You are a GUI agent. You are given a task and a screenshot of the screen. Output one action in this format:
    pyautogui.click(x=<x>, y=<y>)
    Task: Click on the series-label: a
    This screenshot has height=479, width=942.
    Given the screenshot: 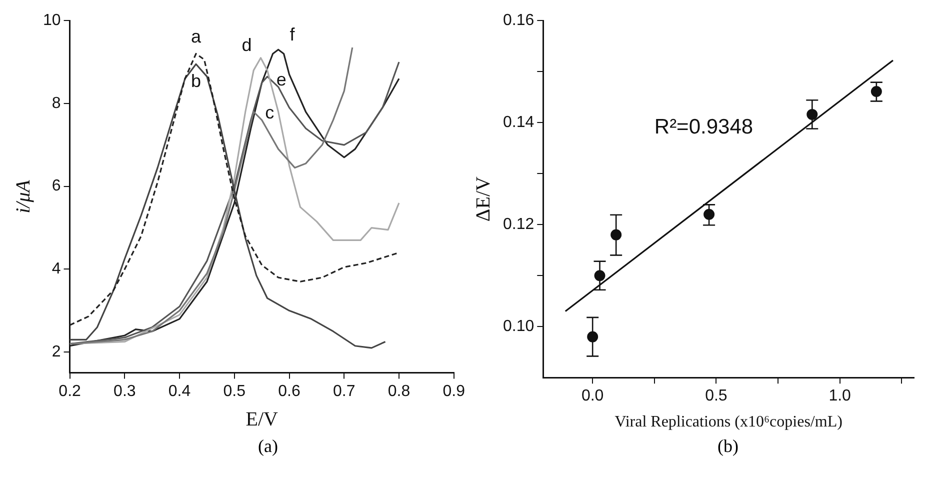 What is the action you would take?
    pyautogui.click(x=196, y=36)
    